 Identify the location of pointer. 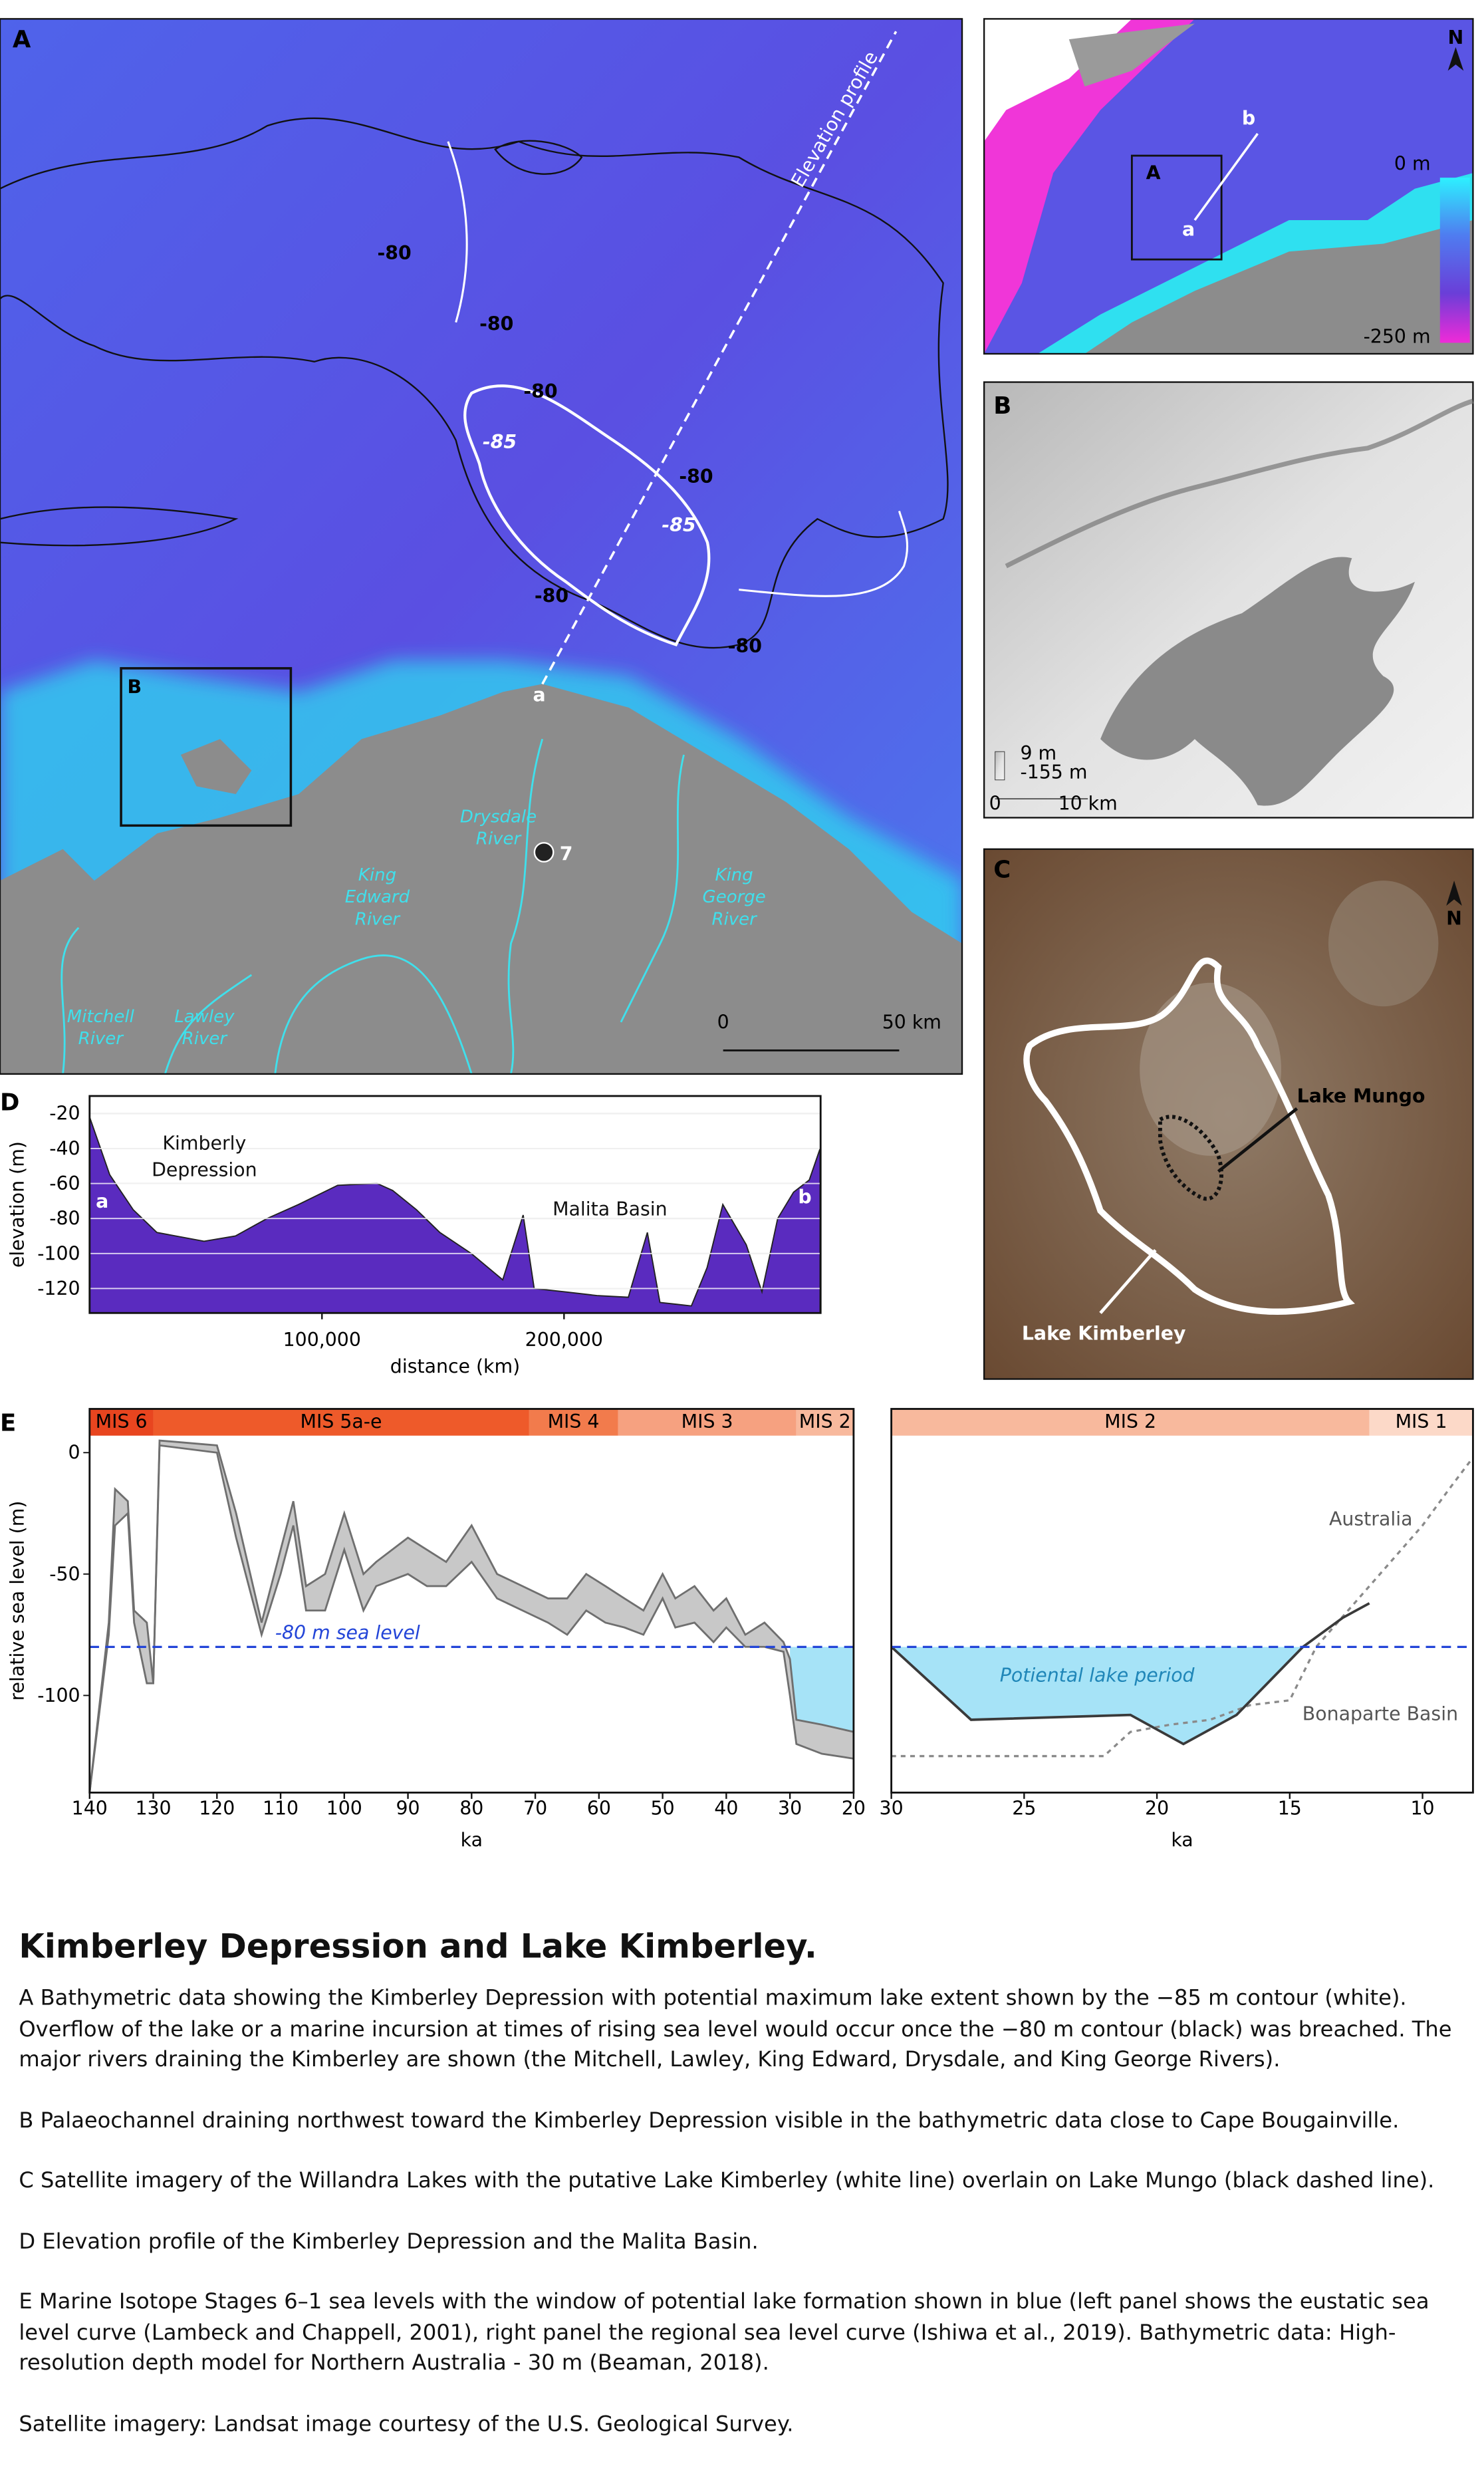
(1257, 1140).